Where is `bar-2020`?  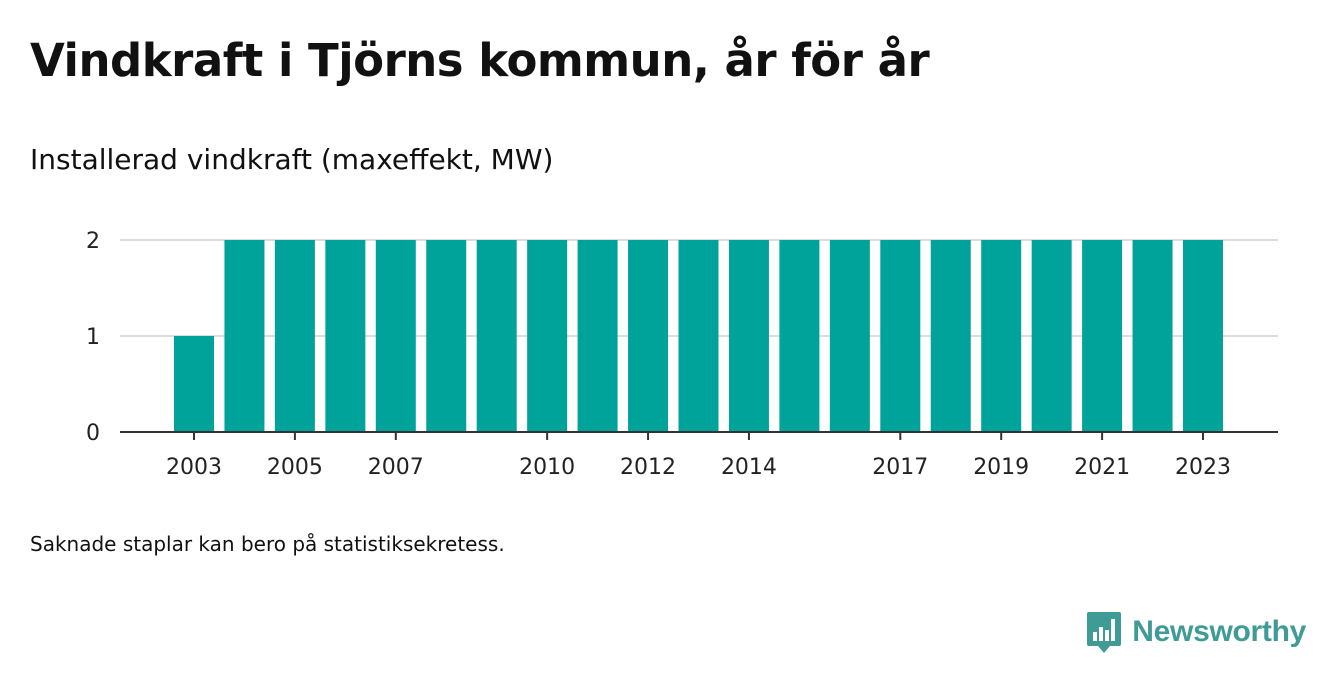
bar-2020 is located at coordinates (1051, 336).